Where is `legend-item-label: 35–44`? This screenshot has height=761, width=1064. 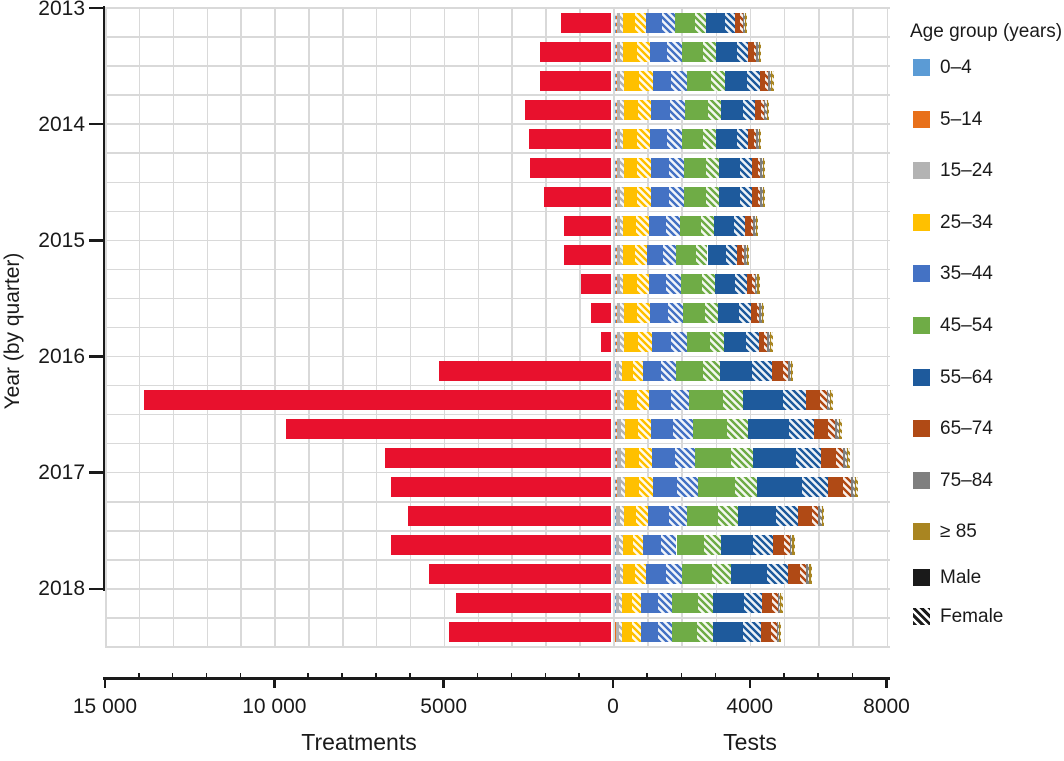
legend-item-label: 35–44 is located at coordinates (966, 274).